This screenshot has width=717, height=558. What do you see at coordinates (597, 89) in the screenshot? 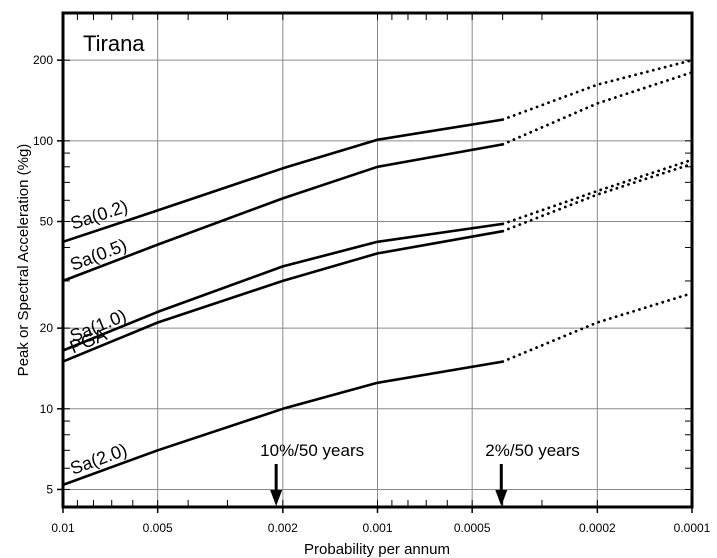
I see `curve-sa-0-2-dotted` at bounding box center [597, 89].